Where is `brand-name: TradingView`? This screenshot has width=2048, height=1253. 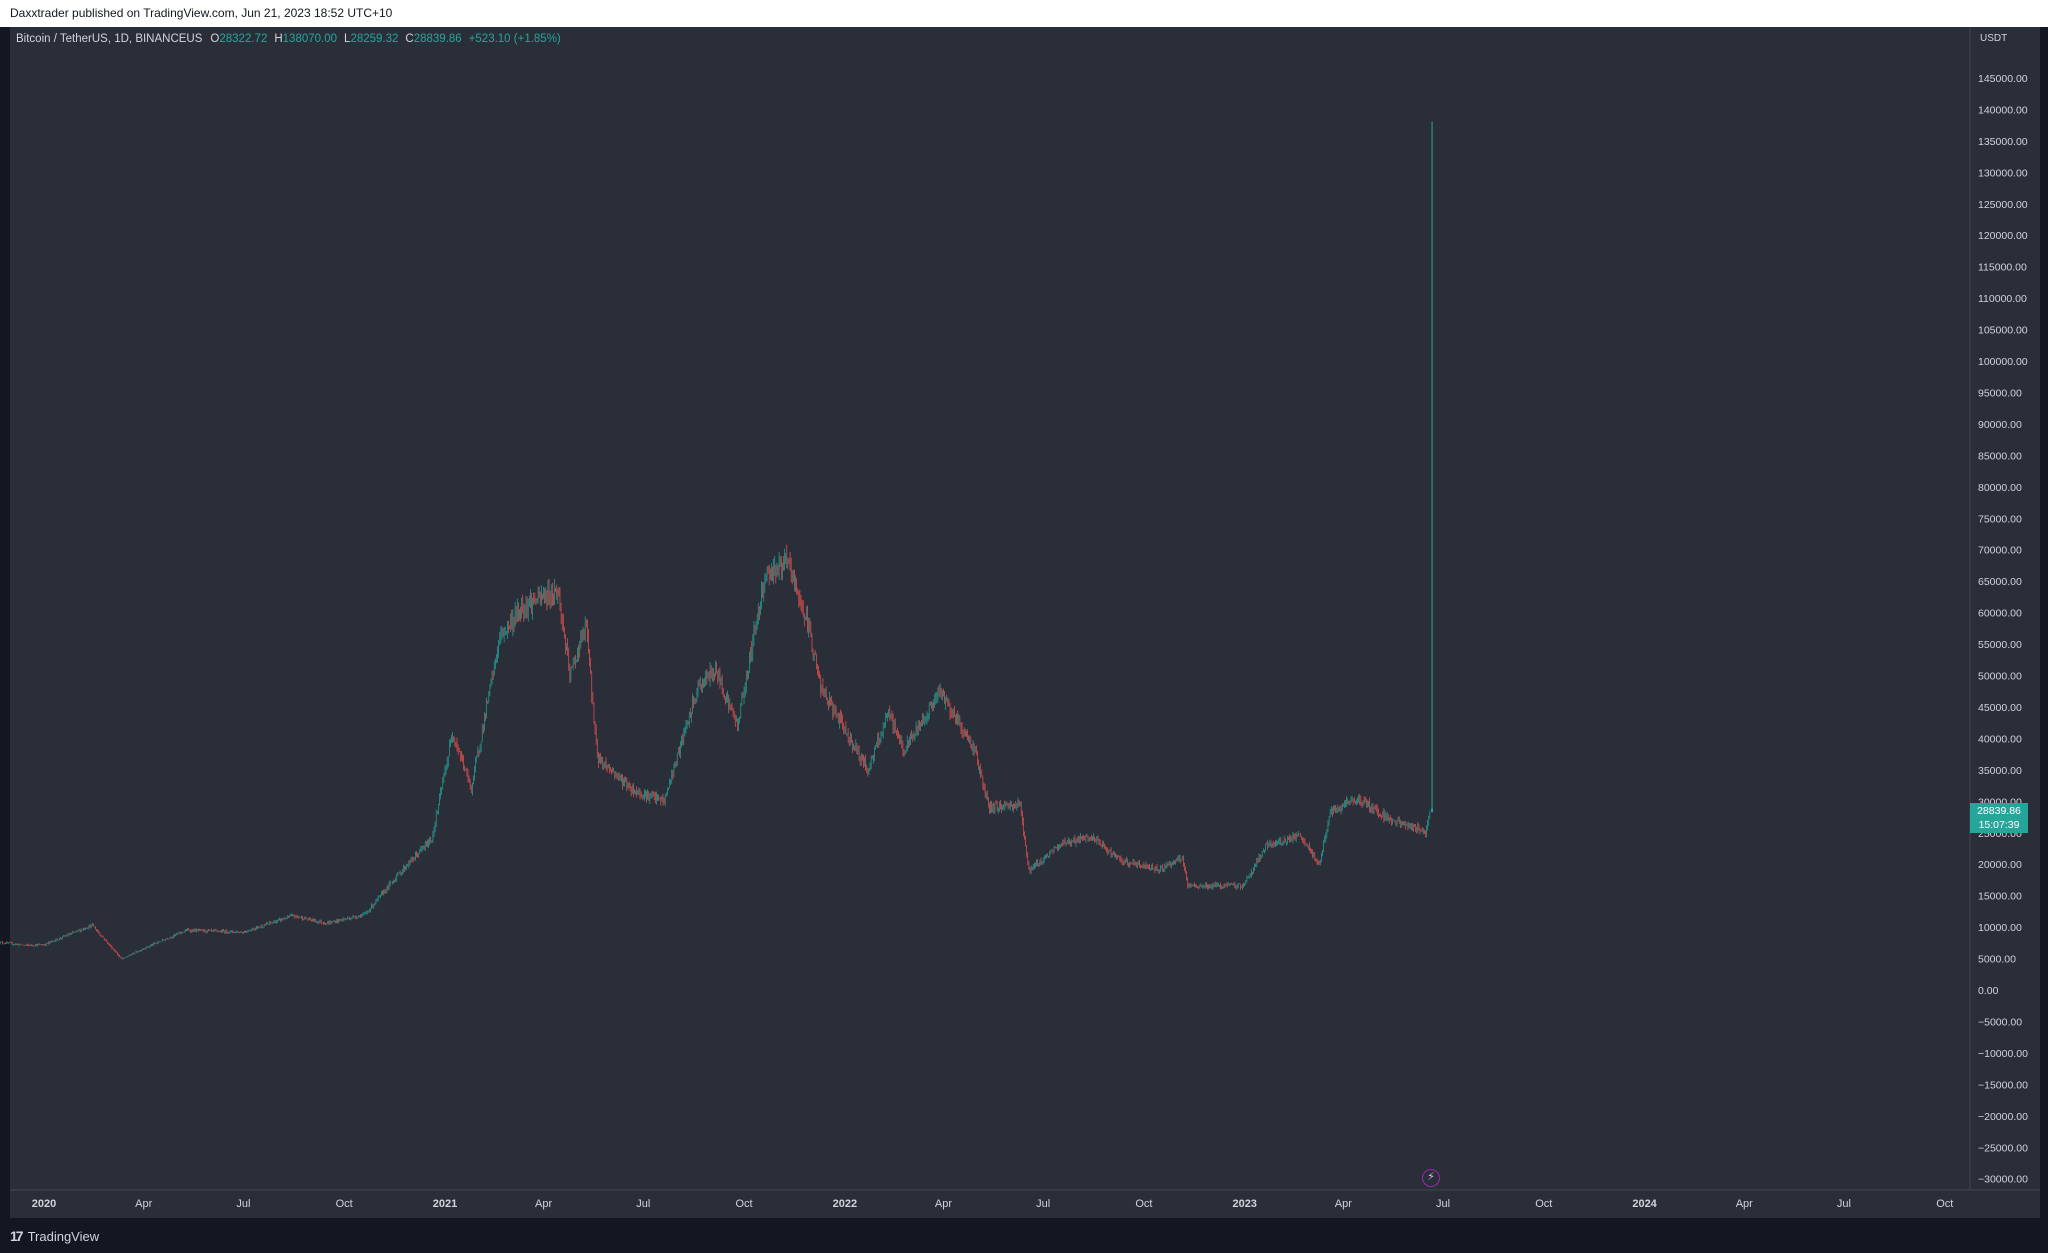
brand-name: TradingView is located at coordinates (63, 1236).